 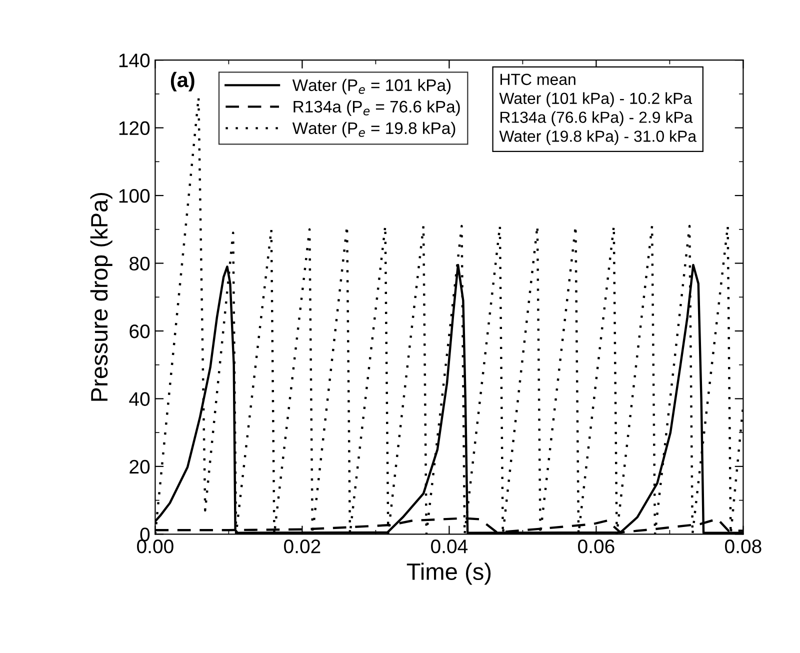 What do you see at coordinates (374, 130) in the screenshot?
I see `legend-label: Water (P$_{e}$ = 19.8 kPa)` at bounding box center [374, 130].